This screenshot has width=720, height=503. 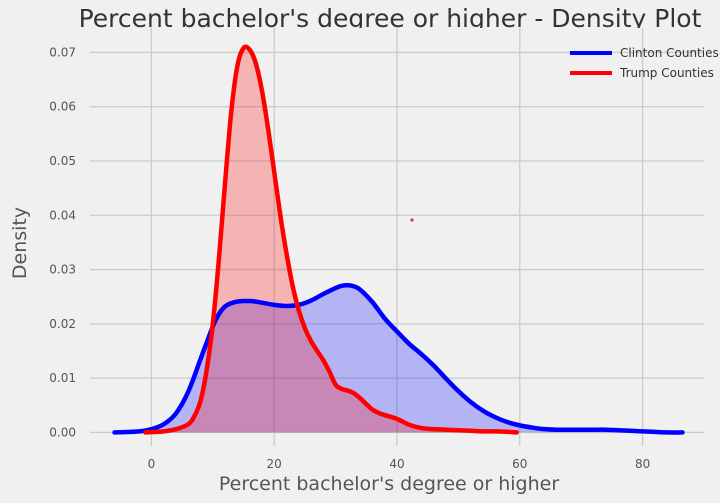 I want to click on legend: Clinton Counties Trump Counties, so click(x=644, y=63).